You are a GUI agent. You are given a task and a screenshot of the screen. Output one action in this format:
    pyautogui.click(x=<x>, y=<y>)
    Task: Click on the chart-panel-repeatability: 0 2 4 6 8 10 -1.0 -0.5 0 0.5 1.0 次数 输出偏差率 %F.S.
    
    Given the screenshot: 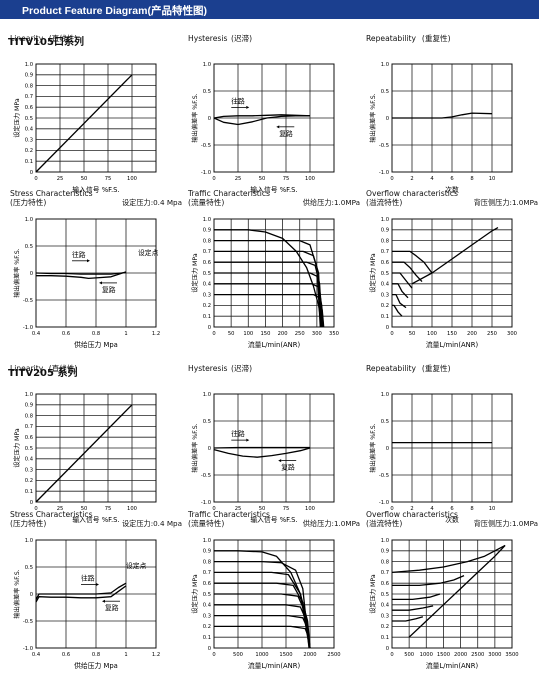 What is the action you would take?
    pyautogui.click(x=451, y=123)
    